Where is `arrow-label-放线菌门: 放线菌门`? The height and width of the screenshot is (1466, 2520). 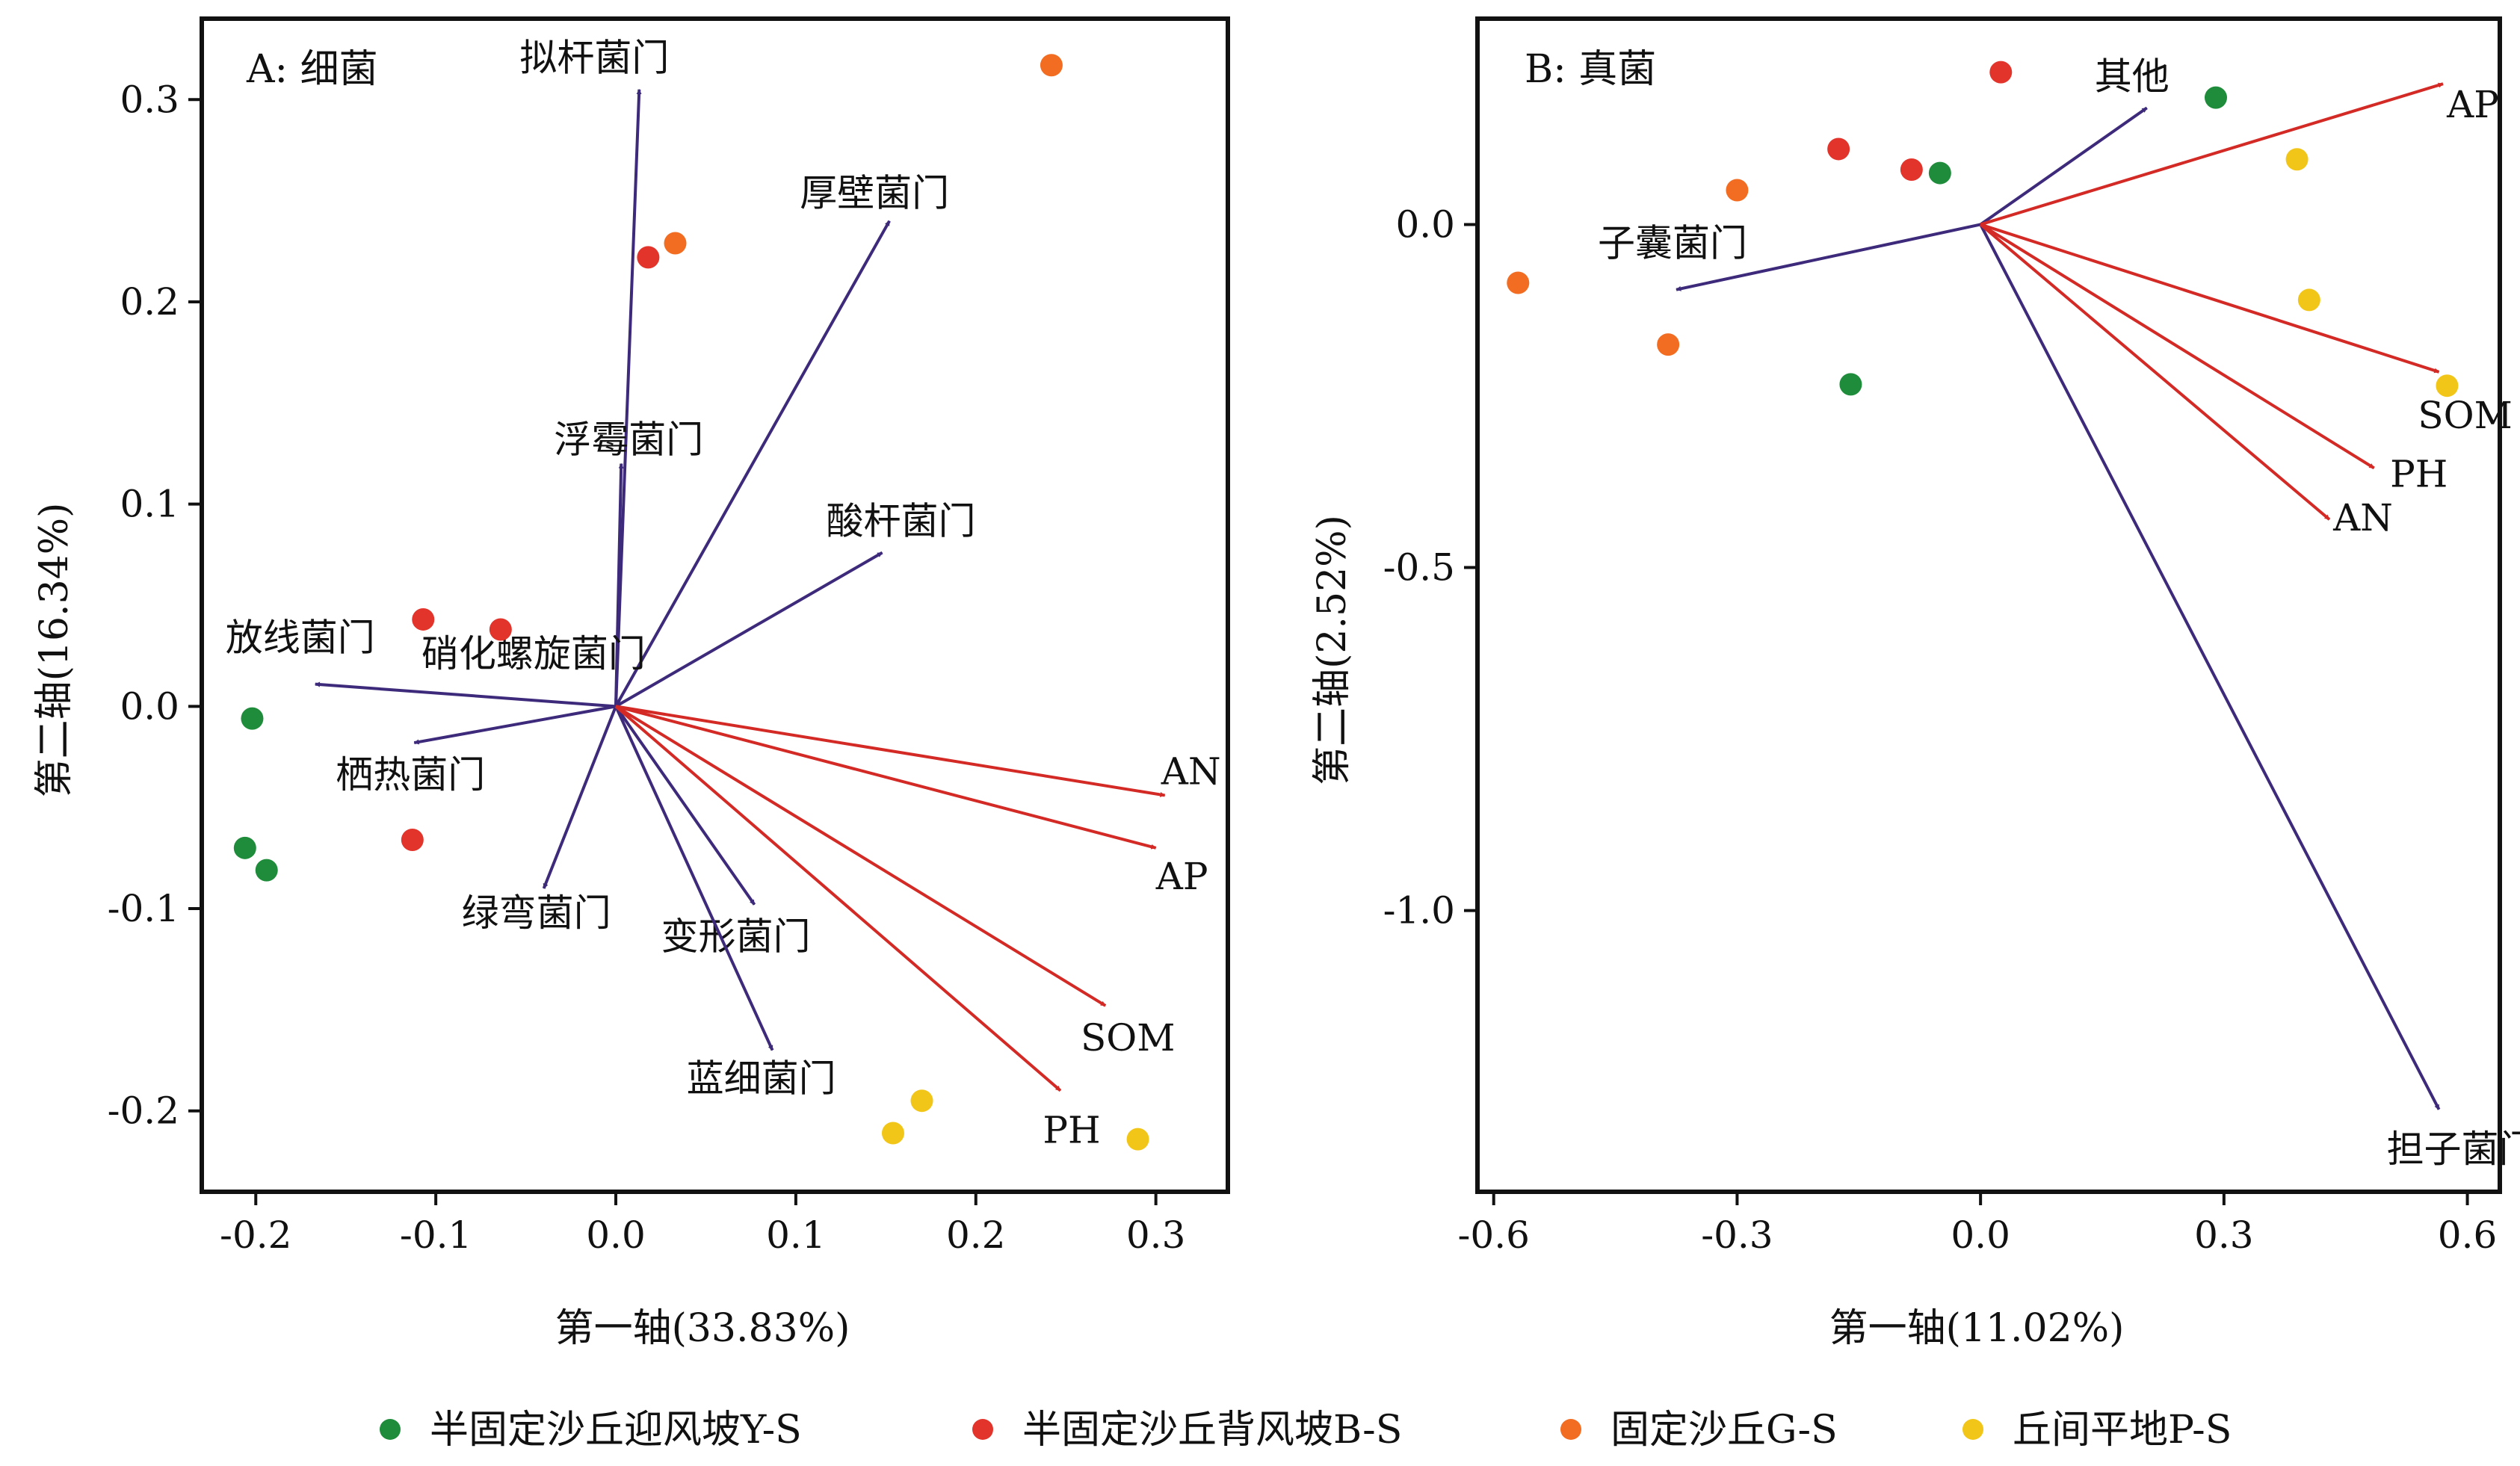 arrow-label-放线菌门: 放线菌门 is located at coordinates (300, 638).